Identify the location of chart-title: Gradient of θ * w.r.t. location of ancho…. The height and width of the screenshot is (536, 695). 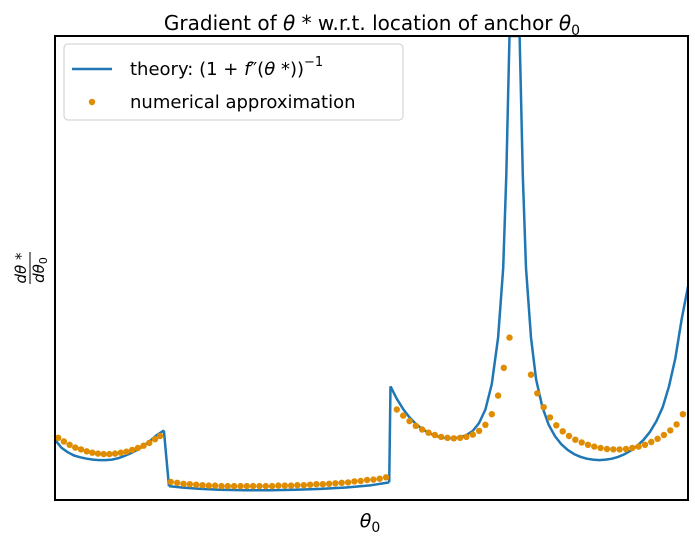
(372, 25).